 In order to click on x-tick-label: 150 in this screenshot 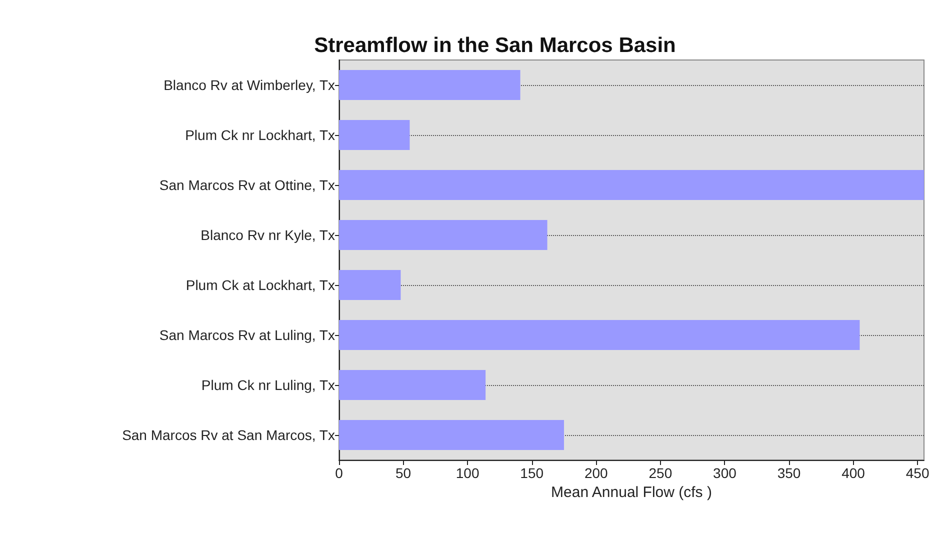, I will do `click(532, 473)`.